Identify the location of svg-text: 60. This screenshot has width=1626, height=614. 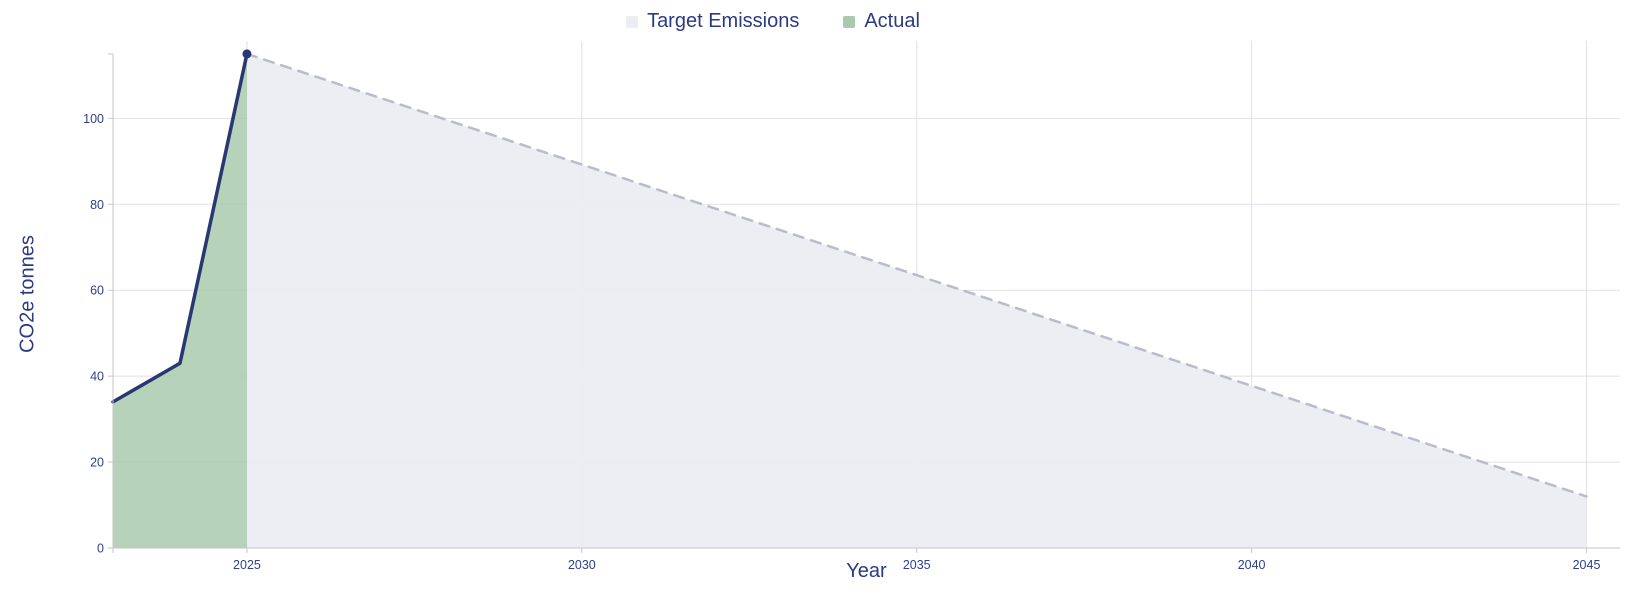
(97, 291).